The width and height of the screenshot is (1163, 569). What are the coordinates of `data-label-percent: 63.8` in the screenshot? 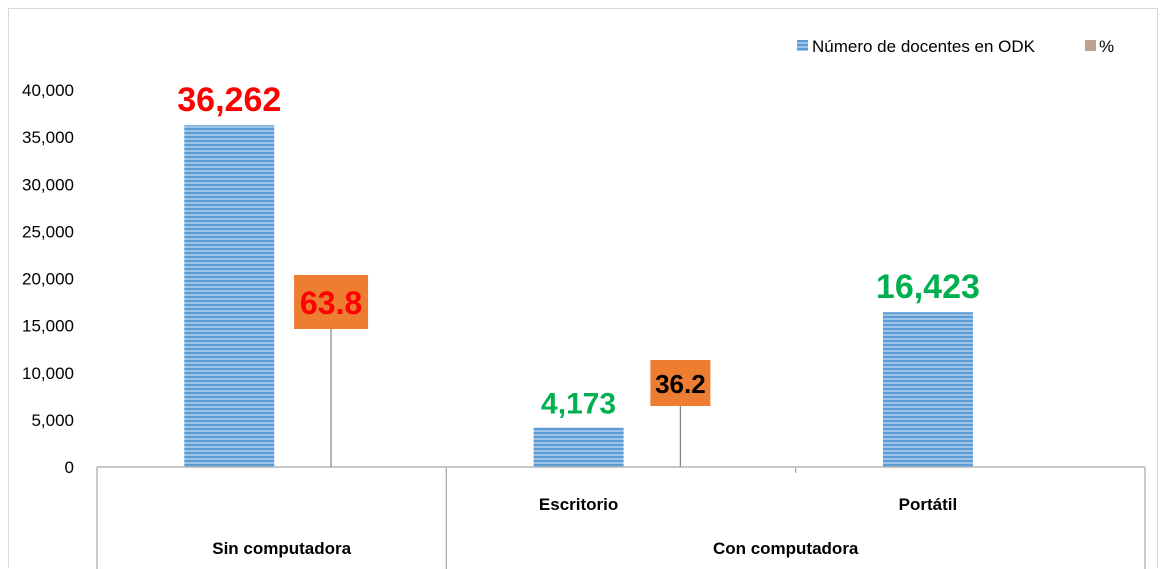 It's located at (331, 303).